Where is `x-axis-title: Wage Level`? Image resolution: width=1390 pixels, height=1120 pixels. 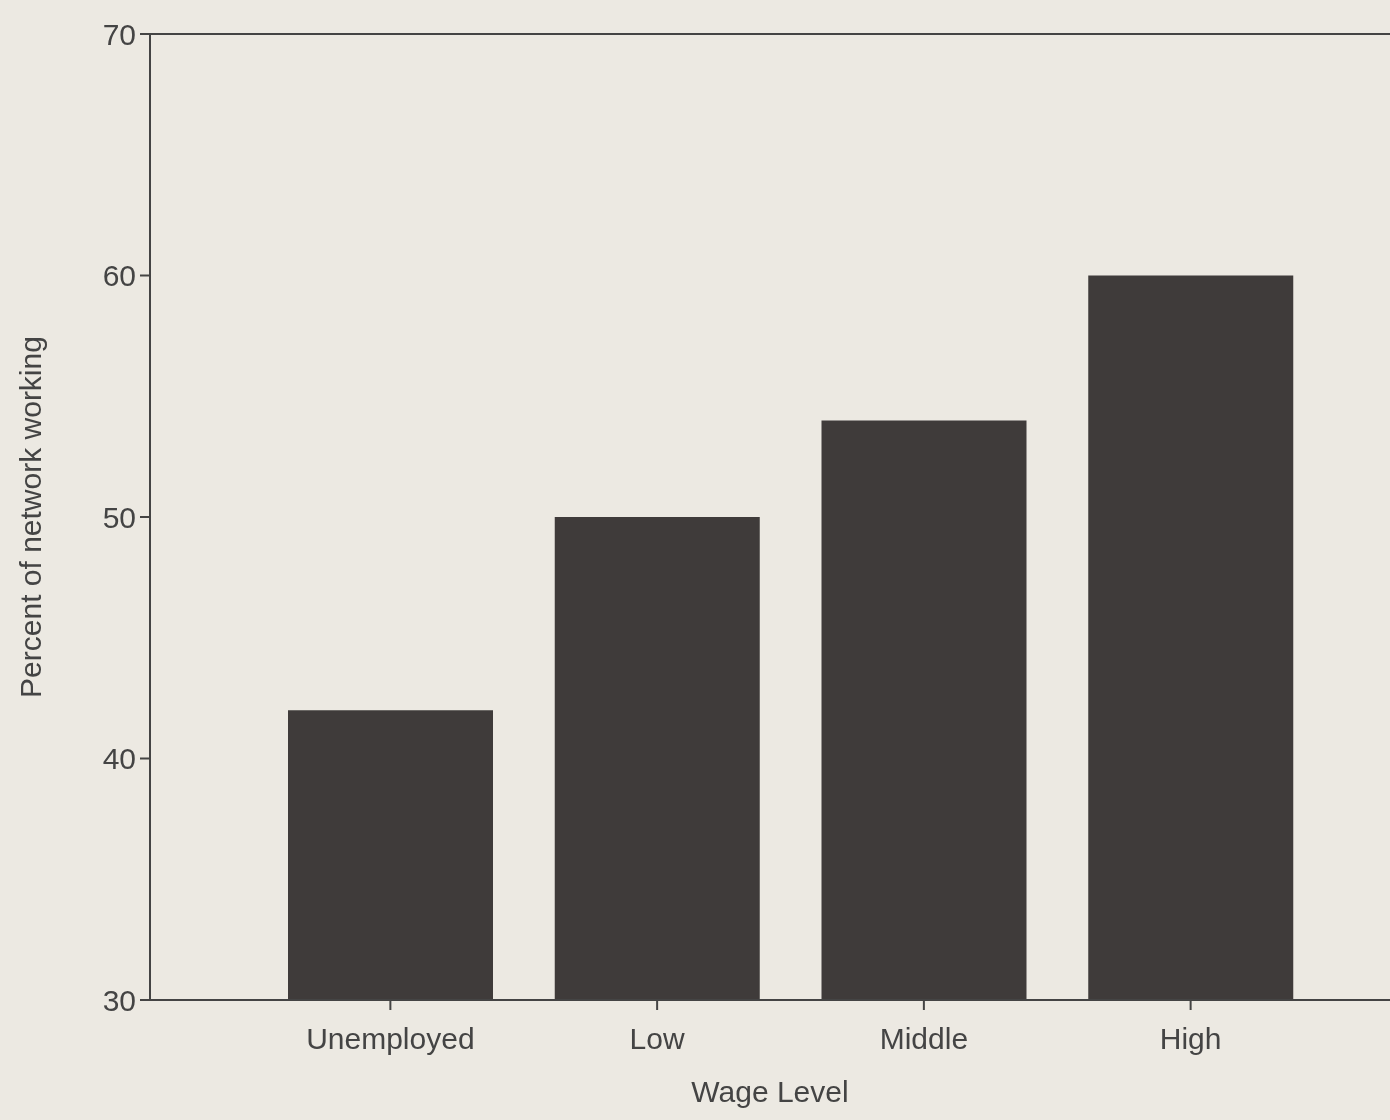
x-axis-title: Wage Level is located at coordinates (770, 1091).